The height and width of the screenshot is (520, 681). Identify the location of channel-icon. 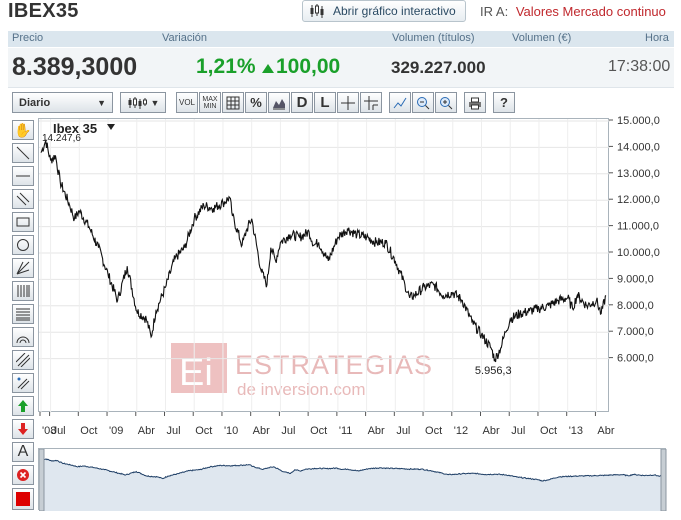
(23, 360).